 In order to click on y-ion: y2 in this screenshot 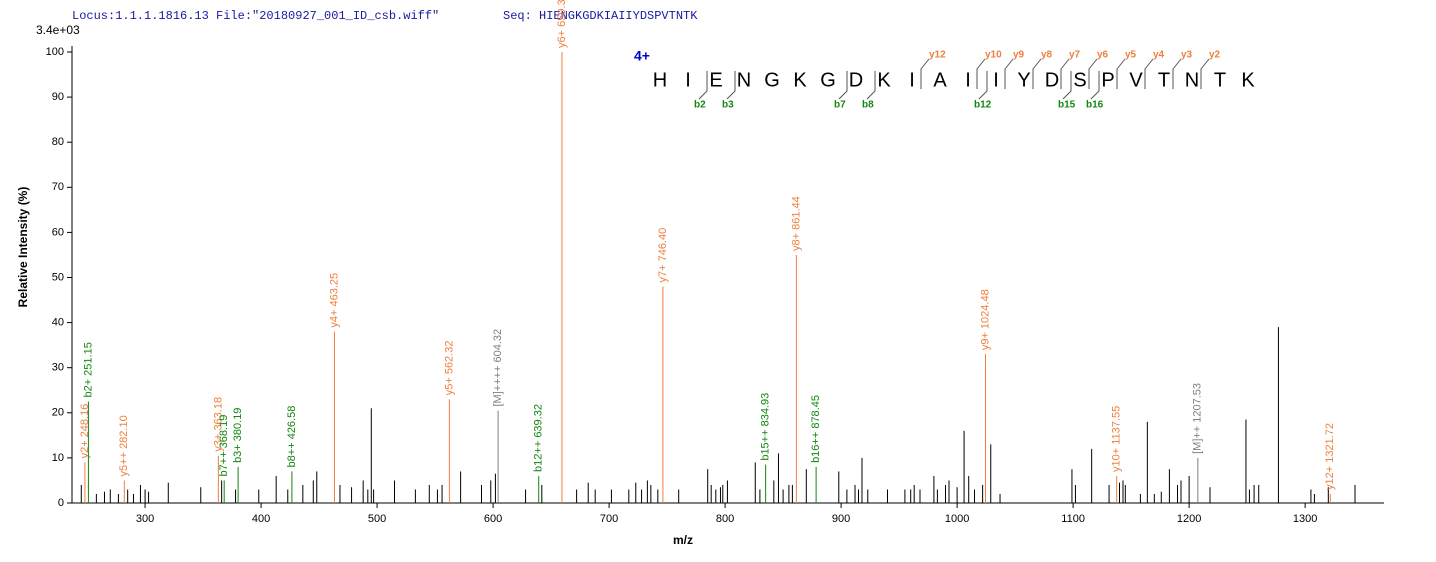, I will do `click(1215, 55)`.